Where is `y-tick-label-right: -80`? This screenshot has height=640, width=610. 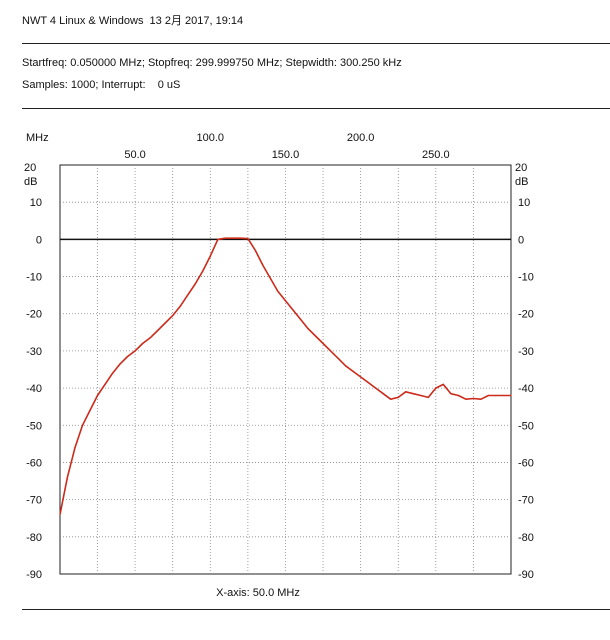
y-tick-label-right: -80 is located at coordinates (526, 538).